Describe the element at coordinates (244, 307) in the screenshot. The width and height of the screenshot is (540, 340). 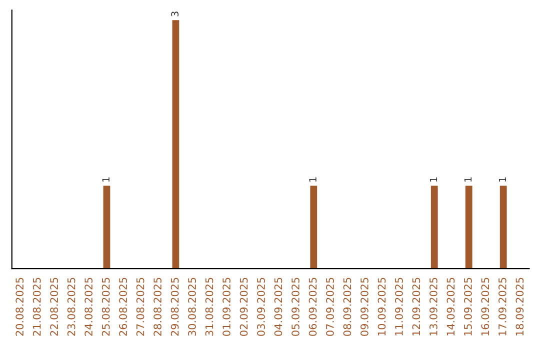
I see `x-tick-label: 02.09.2025` at that location.